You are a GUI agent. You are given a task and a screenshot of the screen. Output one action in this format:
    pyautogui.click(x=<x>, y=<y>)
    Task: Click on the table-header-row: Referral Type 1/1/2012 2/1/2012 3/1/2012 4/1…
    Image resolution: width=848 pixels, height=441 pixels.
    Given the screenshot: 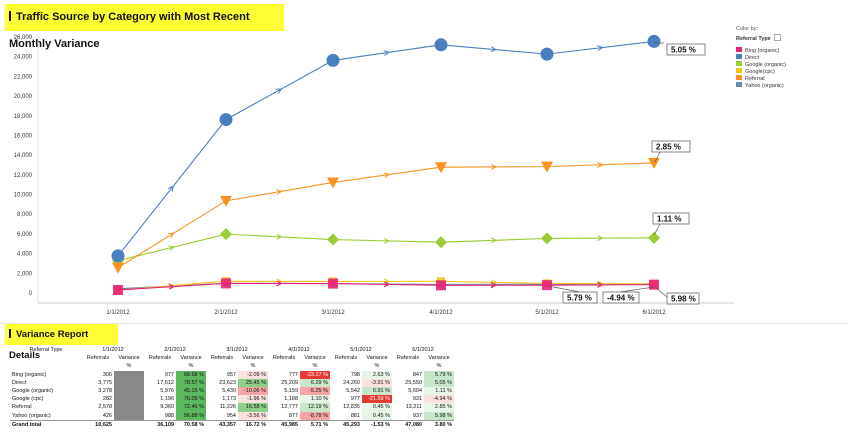 What is the action you would take?
    pyautogui.click(x=232, y=350)
    